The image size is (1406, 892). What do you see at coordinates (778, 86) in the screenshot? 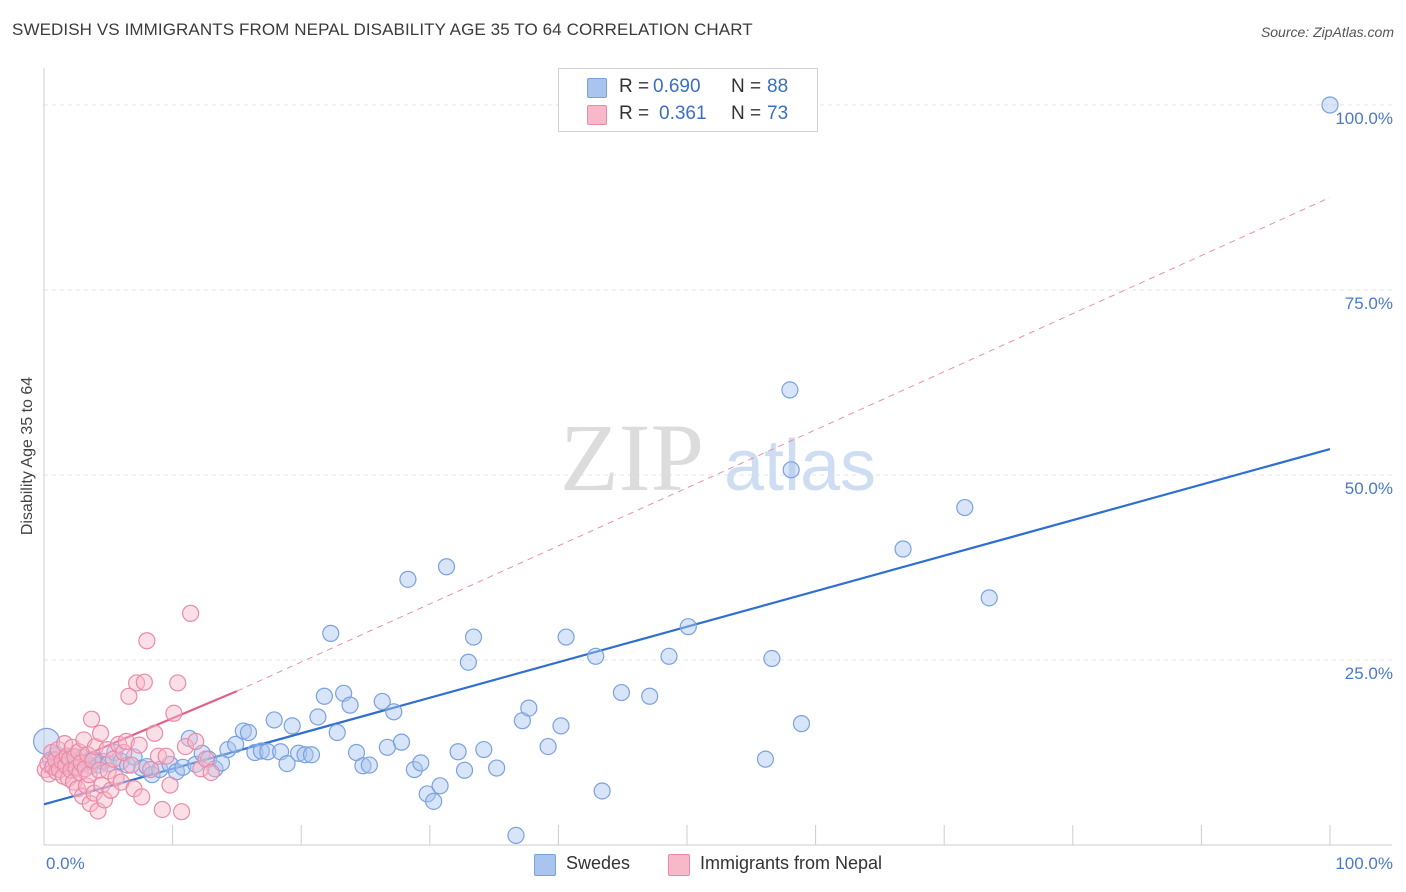
I see `legend-n-value: 88` at bounding box center [778, 86].